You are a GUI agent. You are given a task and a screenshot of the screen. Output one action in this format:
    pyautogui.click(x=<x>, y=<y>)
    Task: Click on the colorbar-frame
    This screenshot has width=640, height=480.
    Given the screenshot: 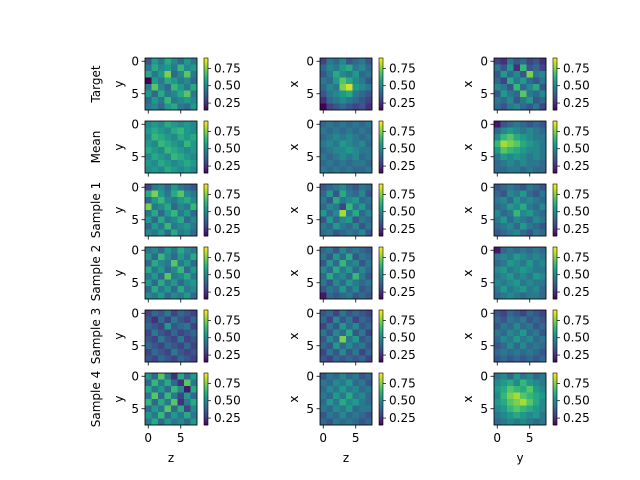 What is the action you would take?
    pyautogui.click(x=555, y=273)
    